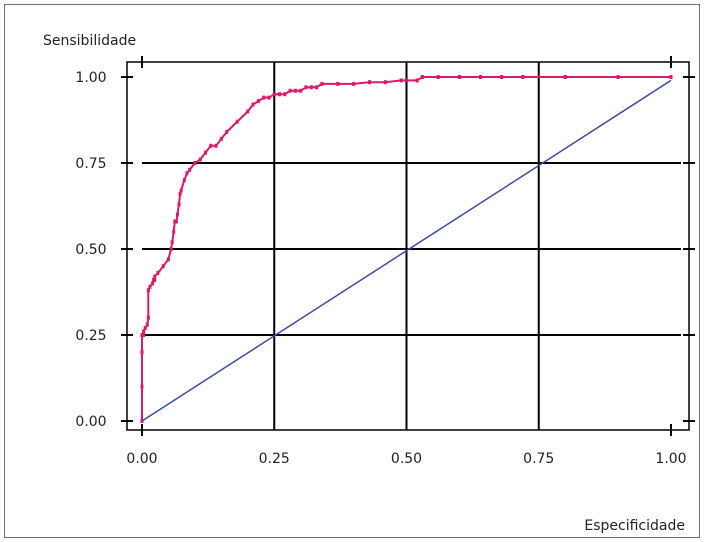 The image size is (706, 542). I want to click on y-tick-label: 0.25, so click(90, 336).